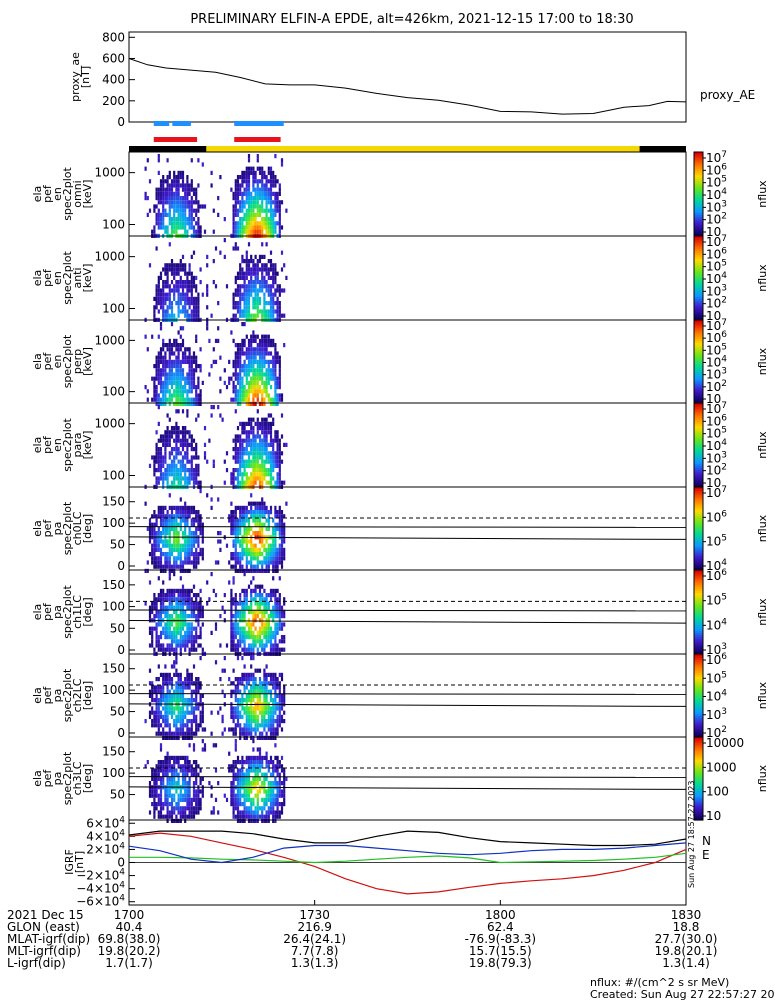 The width and height of the screenshot is (775, 1000). I want to click on colorbar-label: nflux, so click(762, 528).